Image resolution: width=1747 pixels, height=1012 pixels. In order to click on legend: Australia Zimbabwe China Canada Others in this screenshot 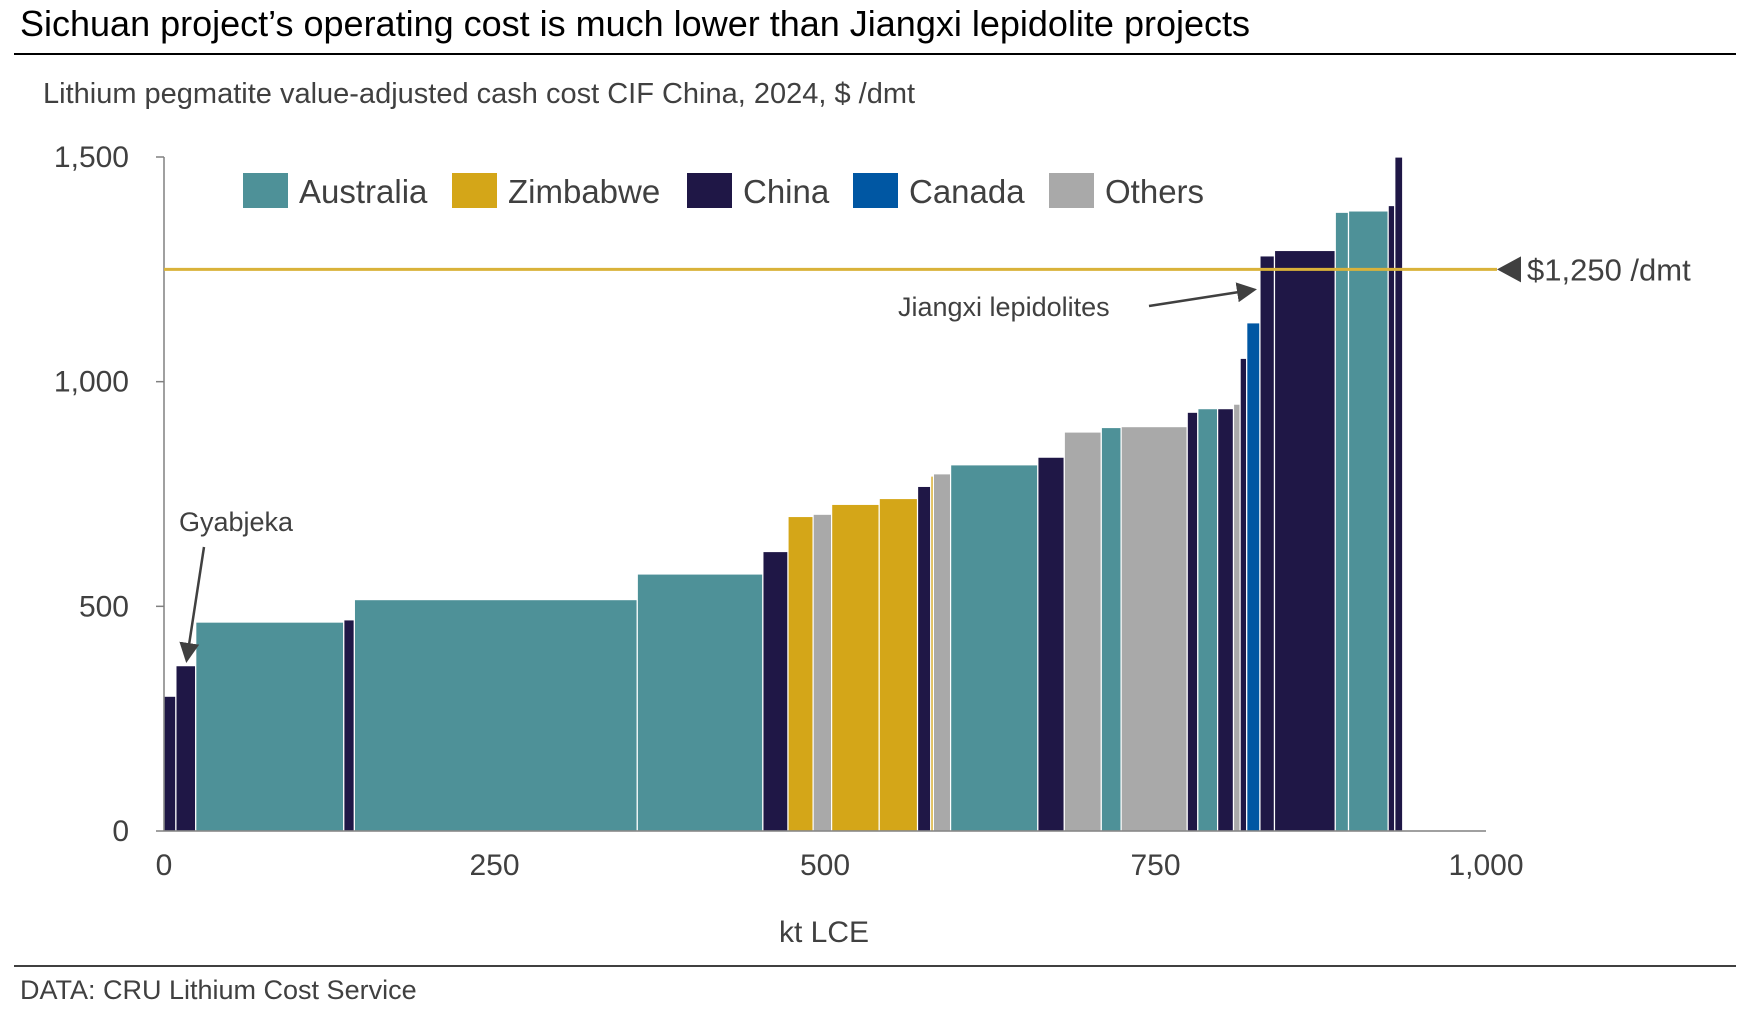, I will do `click(723, 191)`.